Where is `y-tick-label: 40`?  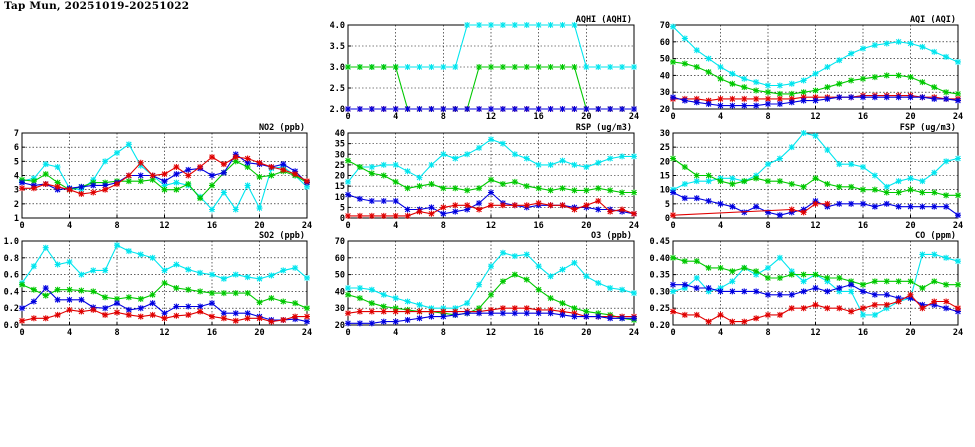
y-tick-label: 40 is located at coordinates (340, 292).